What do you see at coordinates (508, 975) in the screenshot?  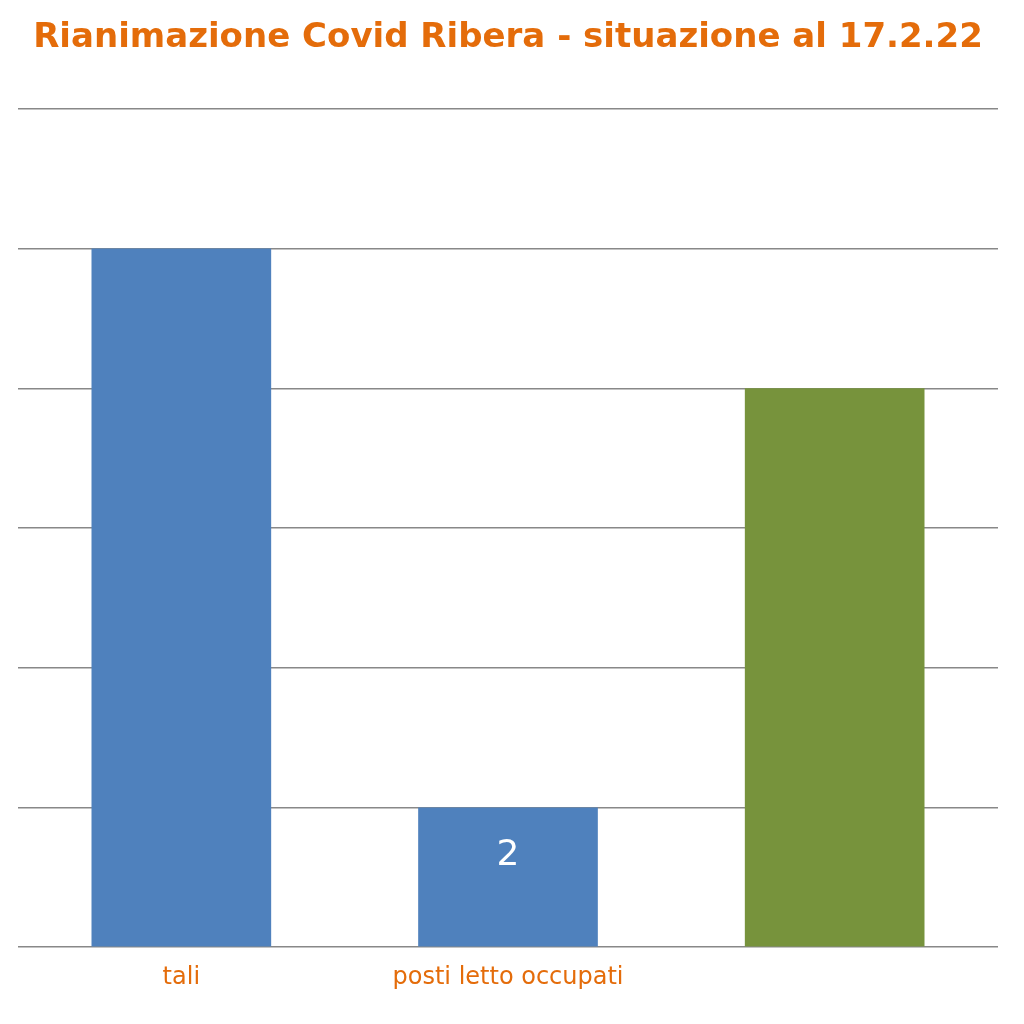 I see `x-tick-label: posti letto occupati` at bounding box center [508, 975].